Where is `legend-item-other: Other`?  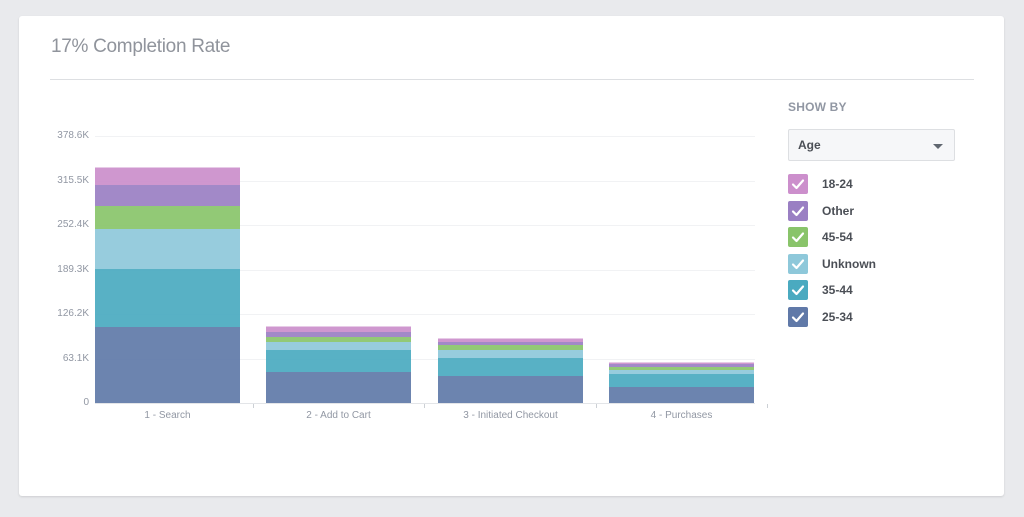
legend-item-other: Other is located at coordinates (832, 214).